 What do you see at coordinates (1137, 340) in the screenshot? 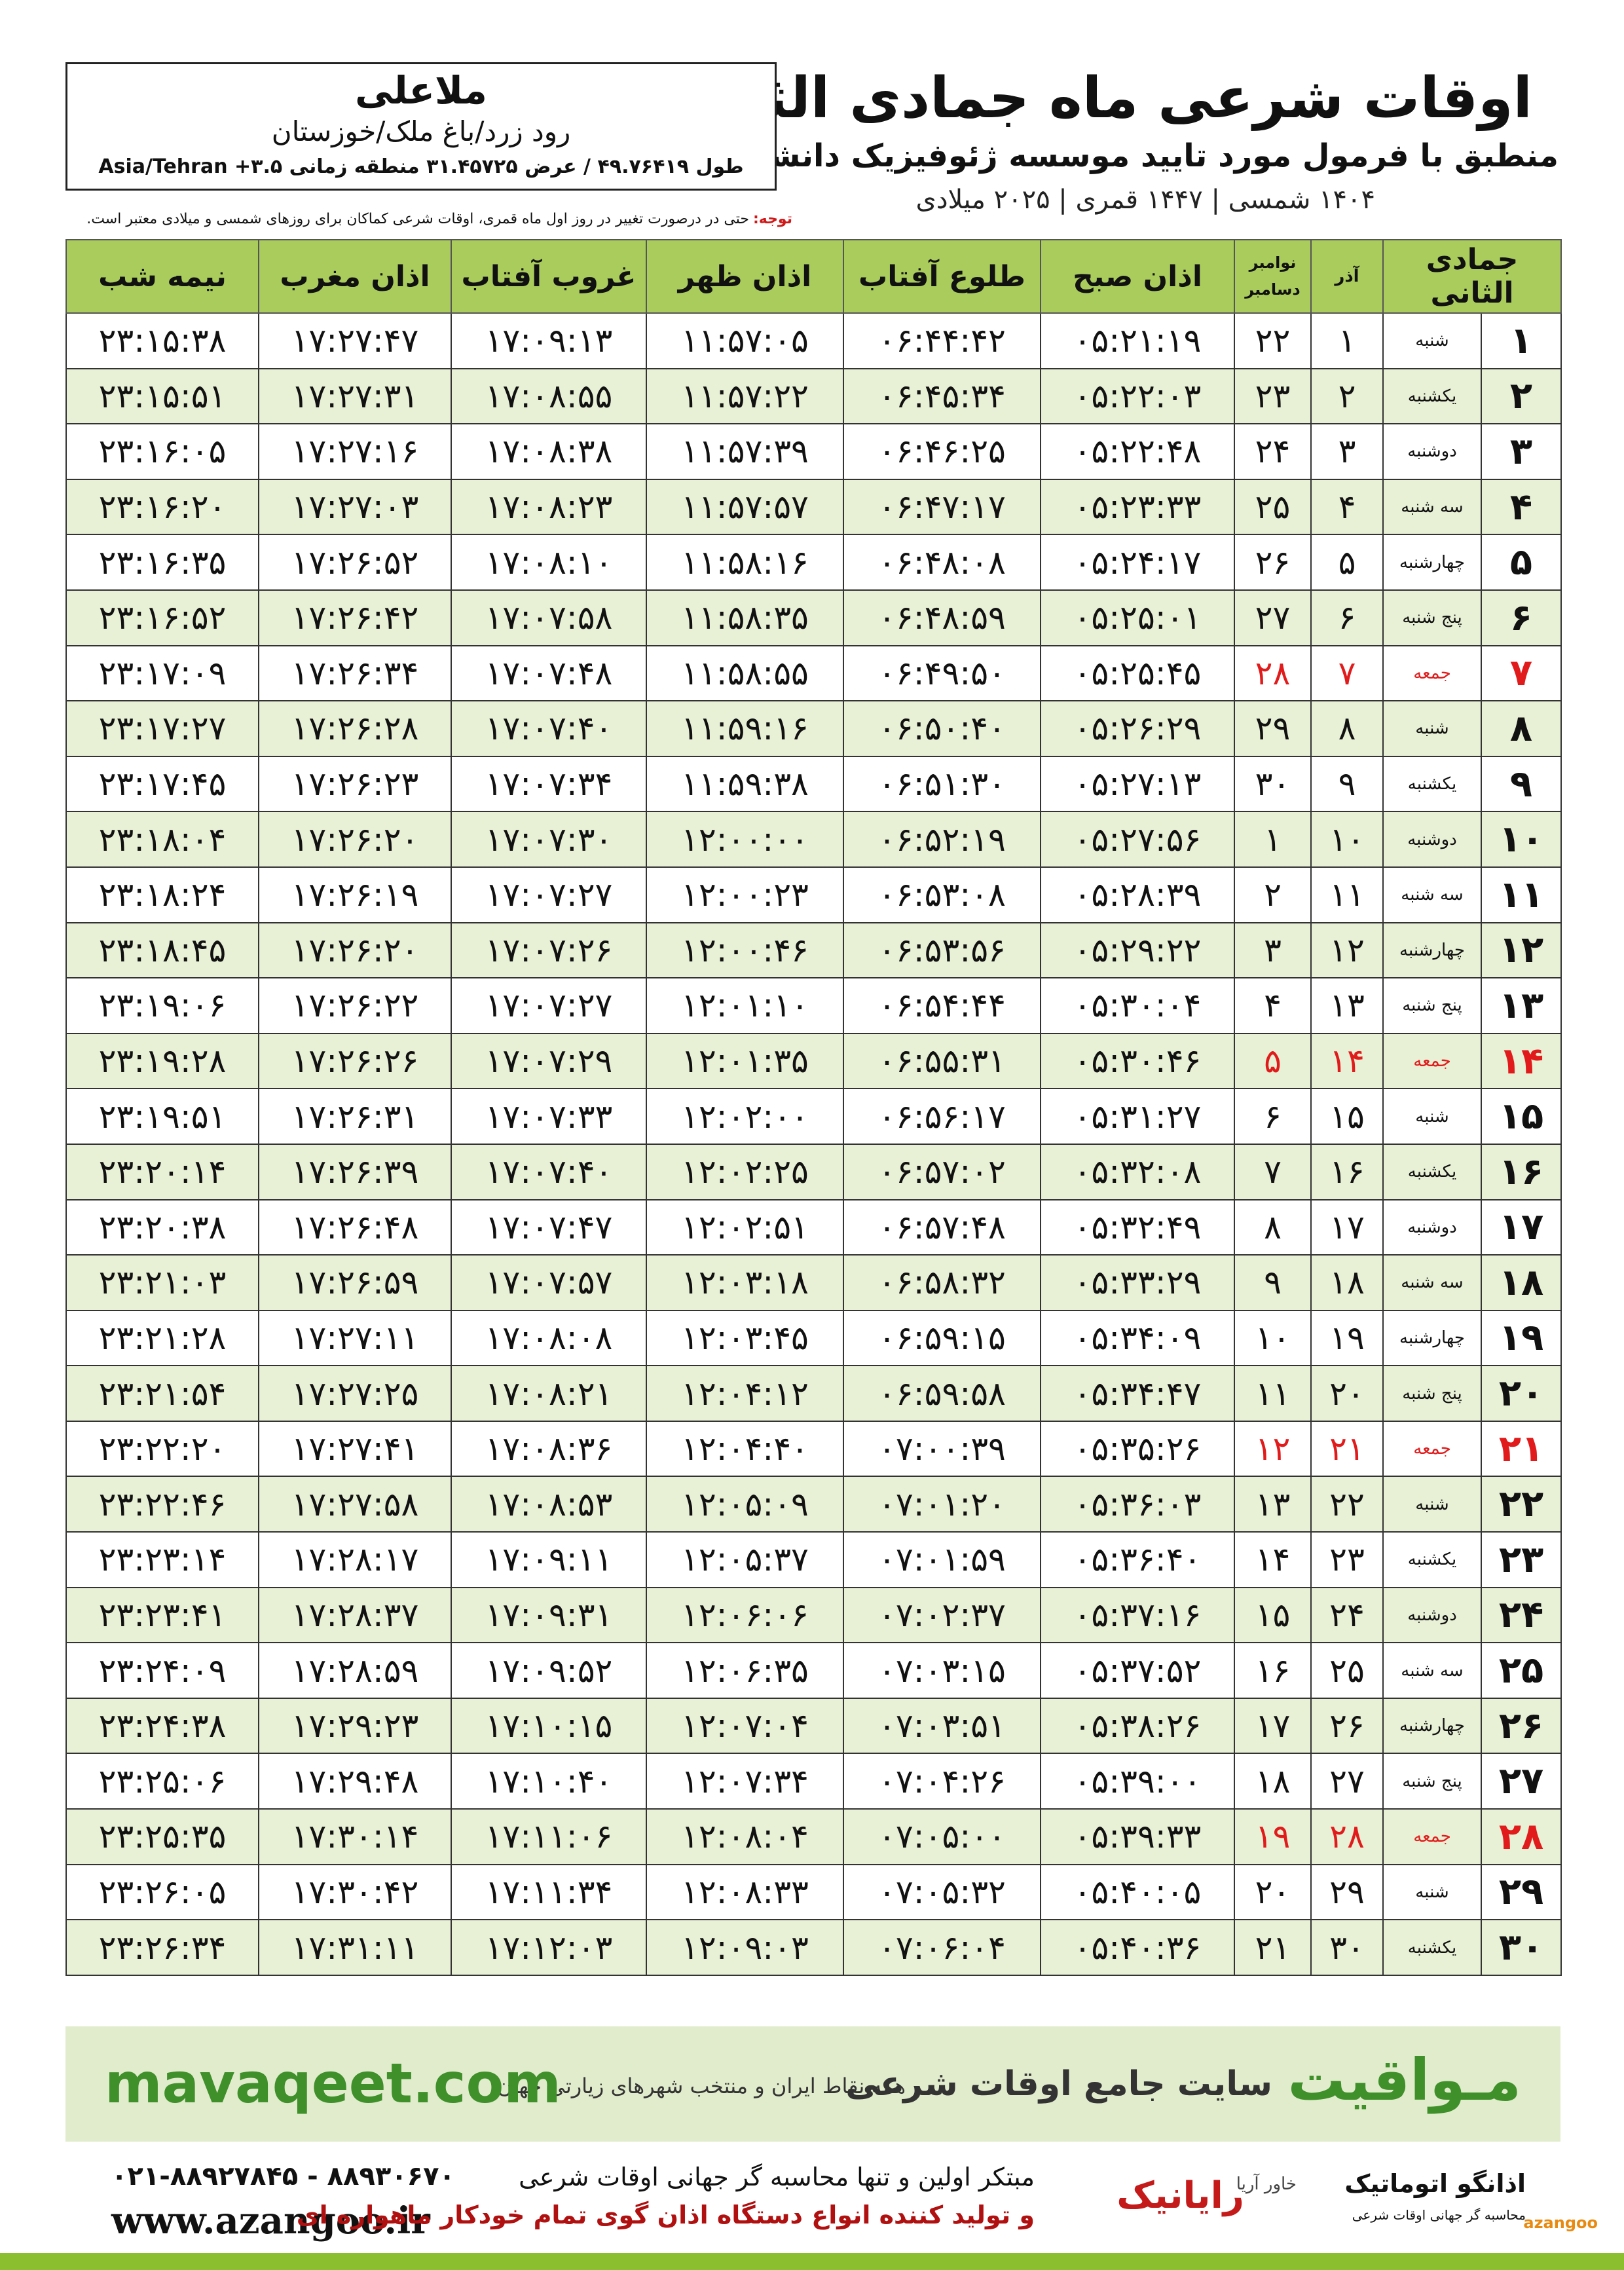
I see `cell: ۰۵:۲۱:۱۹` at bounding box center [1137, 340].